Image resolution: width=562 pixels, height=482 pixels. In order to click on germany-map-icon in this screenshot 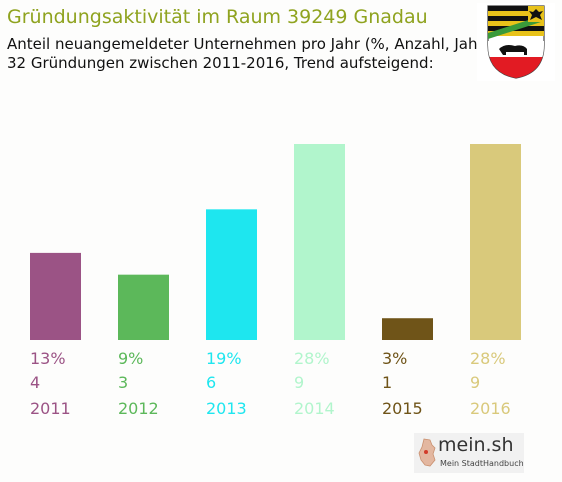, I will do `click(427, 452)`.